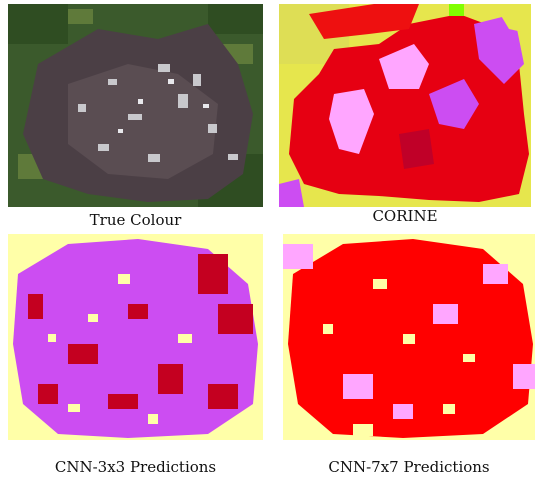  What do you see at coordinates (405, 216) in the screenshot?
I see `corine-caption: CORINE` at bounding box center [405, 216].